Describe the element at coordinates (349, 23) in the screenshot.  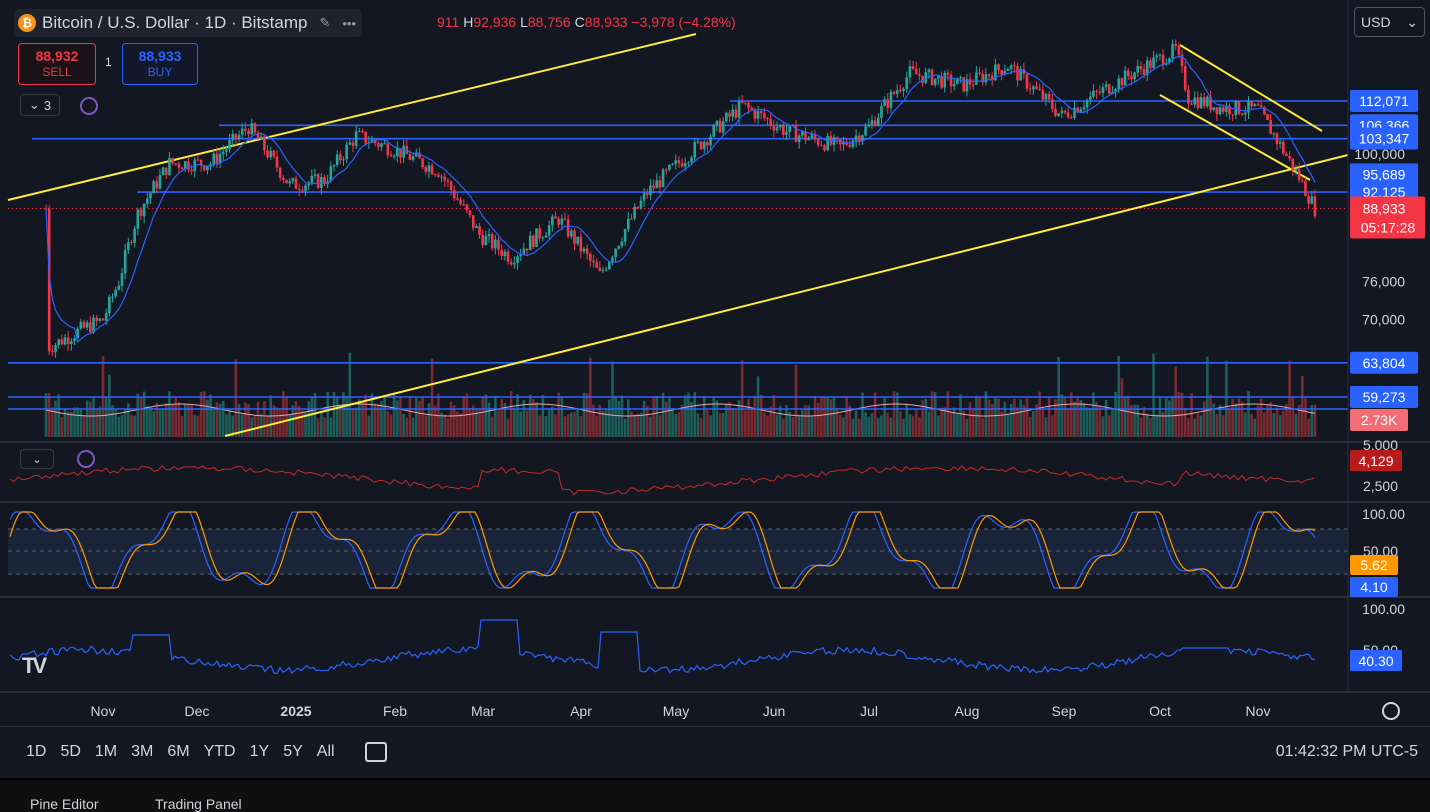
I see `more-icon: •••` at that location.